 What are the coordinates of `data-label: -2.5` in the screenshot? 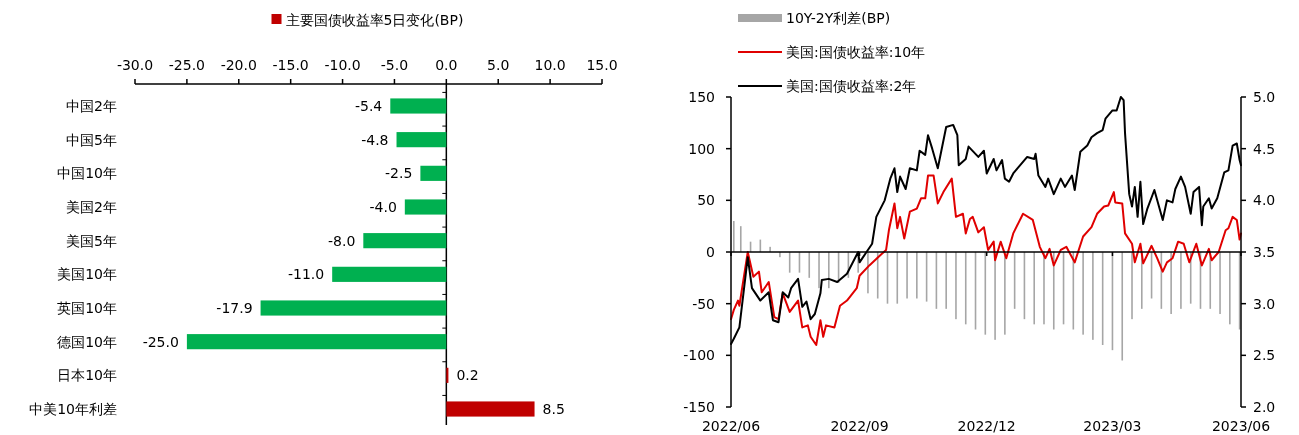 It's located at (399, 173).